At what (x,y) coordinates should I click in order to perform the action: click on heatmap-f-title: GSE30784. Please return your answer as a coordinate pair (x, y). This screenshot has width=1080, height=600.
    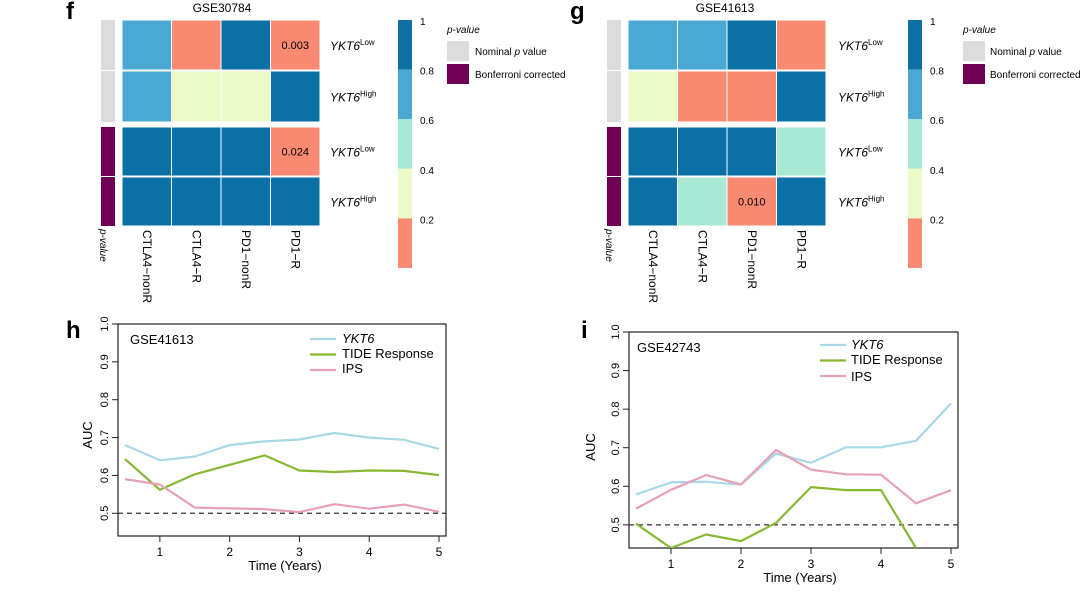
    Looking at the image, I should click on (222, 8).